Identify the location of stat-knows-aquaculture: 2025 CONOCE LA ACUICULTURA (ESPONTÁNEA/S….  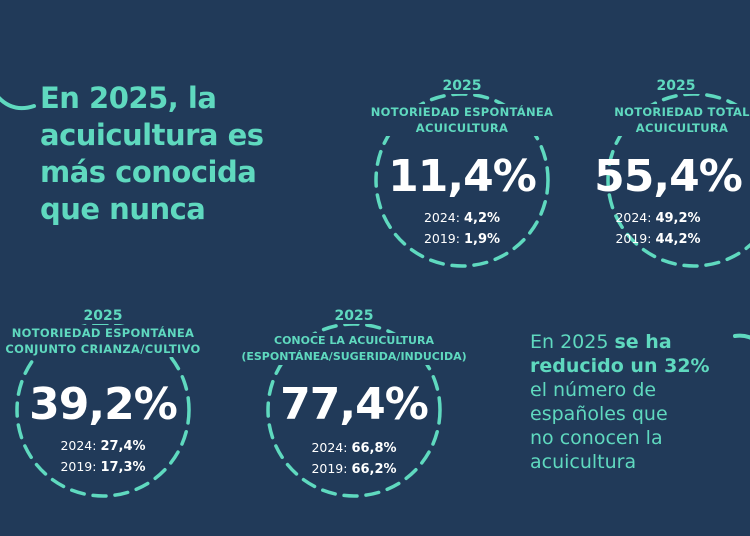
(354, 404).